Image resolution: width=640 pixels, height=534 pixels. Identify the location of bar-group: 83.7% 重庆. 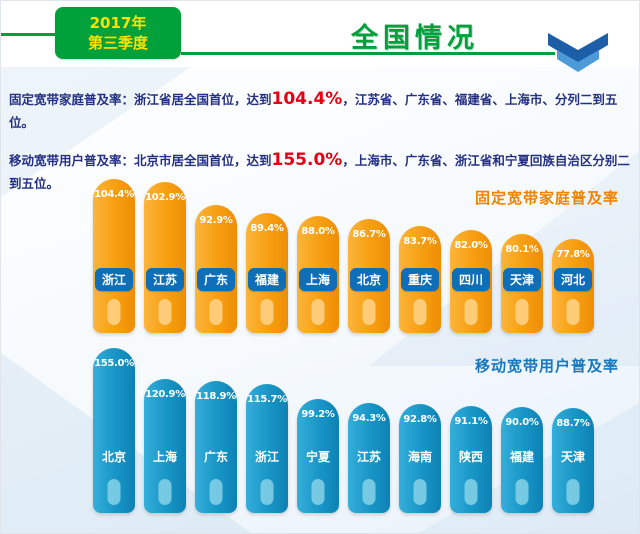
(420, 279).